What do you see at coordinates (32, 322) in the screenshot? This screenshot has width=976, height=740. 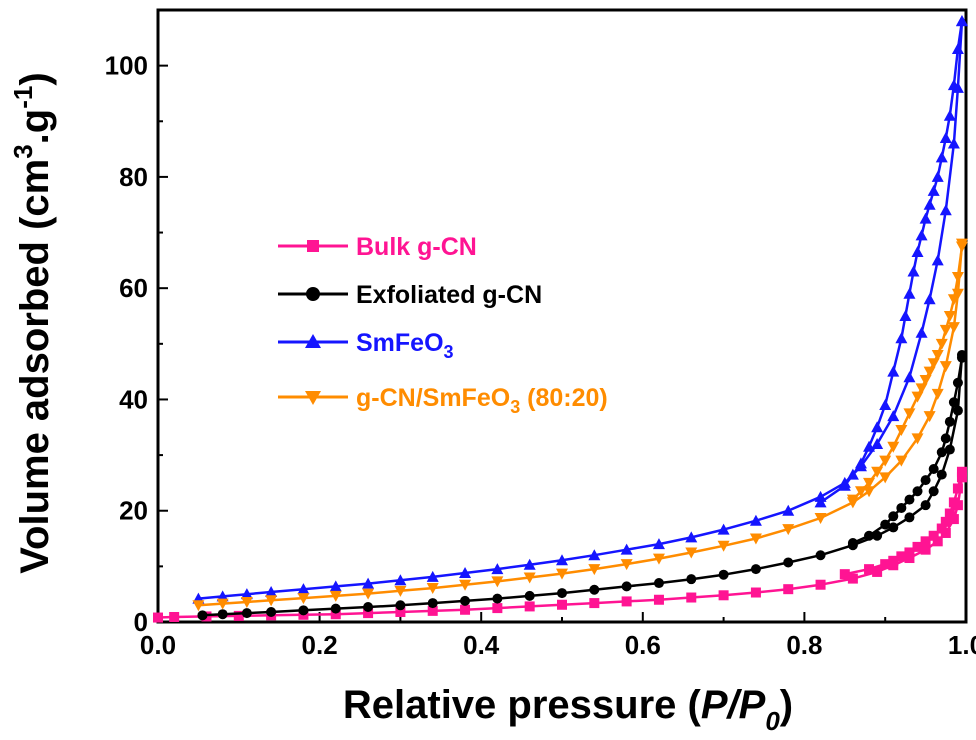 I see `y-axis-title: Volume adsorbed (cm3.g-1)` at bounding box center [32, 322].